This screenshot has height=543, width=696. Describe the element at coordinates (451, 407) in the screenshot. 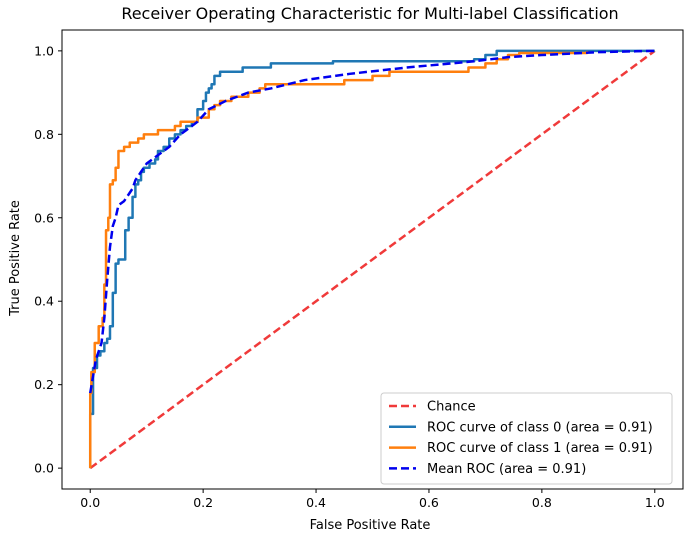

I see `legend-label: Chance` at that location.